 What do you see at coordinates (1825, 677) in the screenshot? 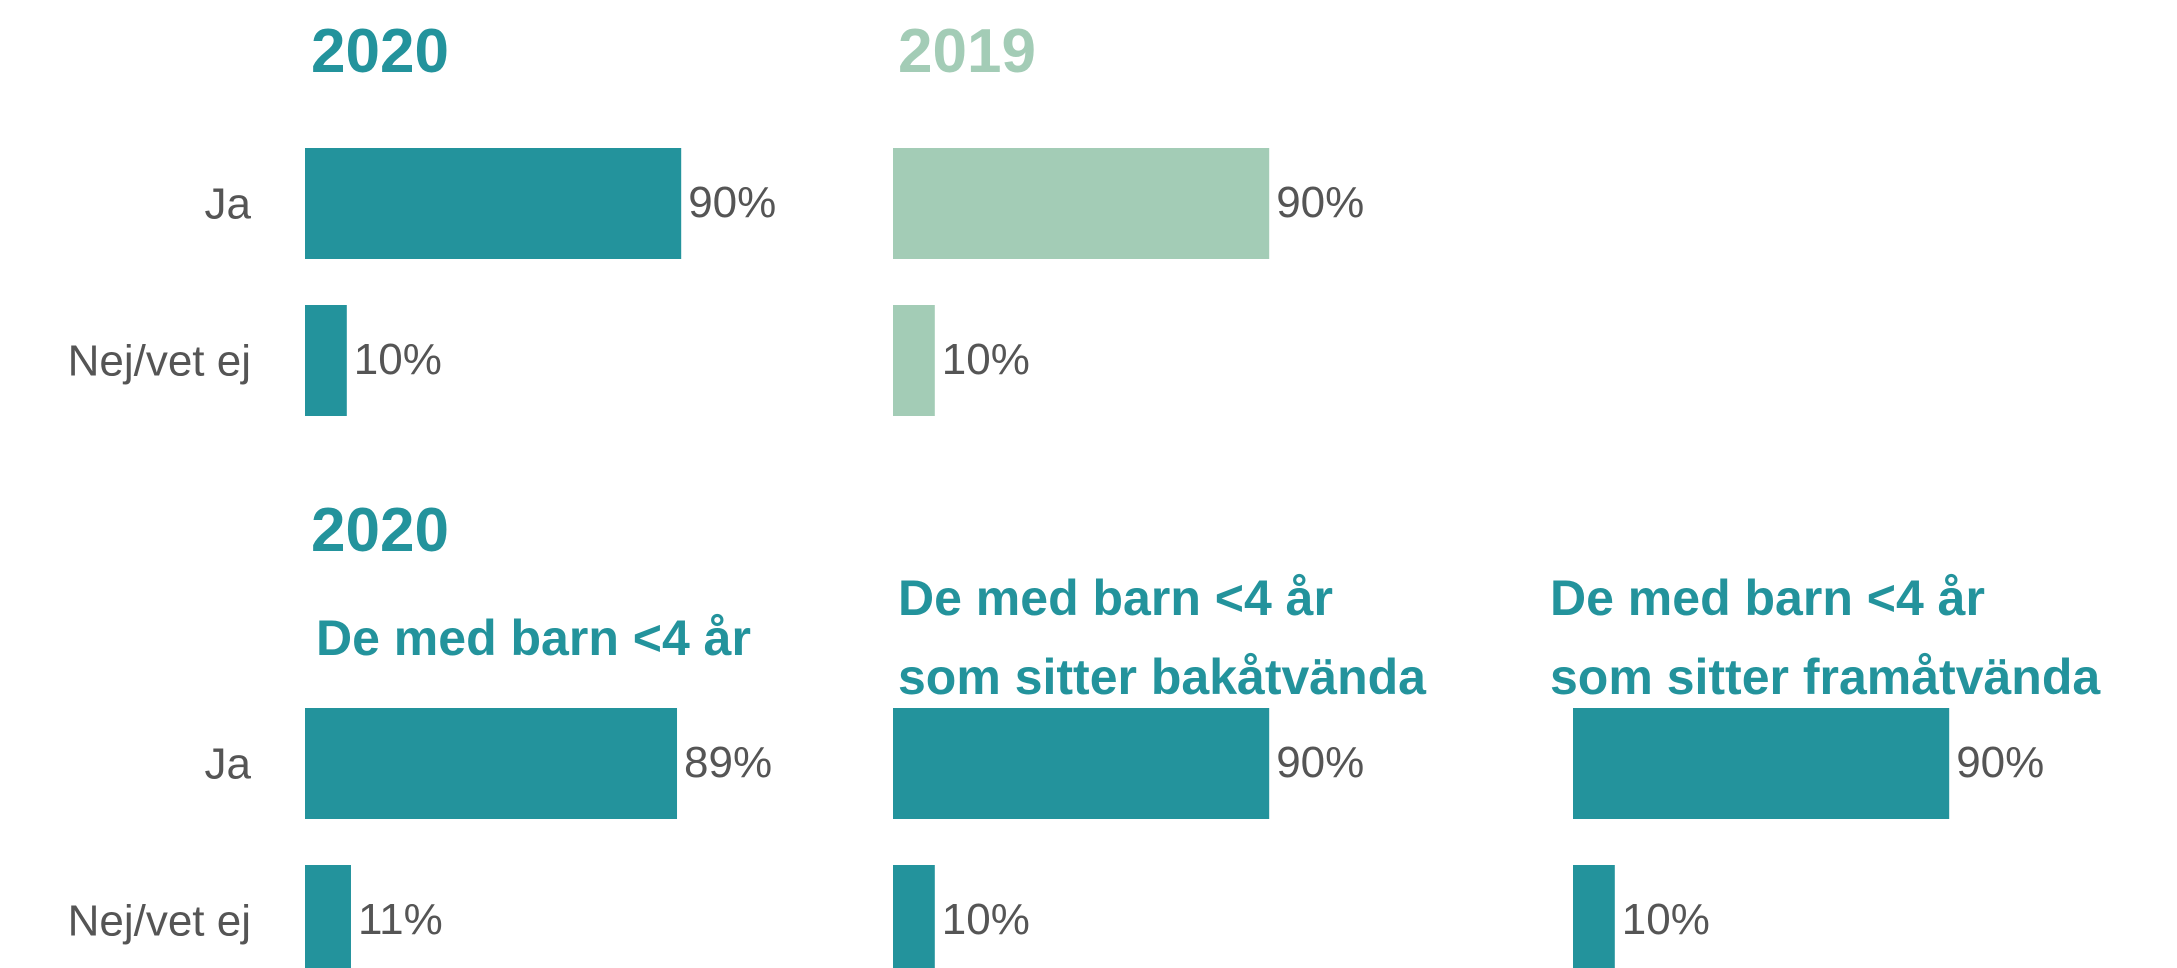
I see `panel-title: som sitter framåtvända` at bounding box center [1825, 677].